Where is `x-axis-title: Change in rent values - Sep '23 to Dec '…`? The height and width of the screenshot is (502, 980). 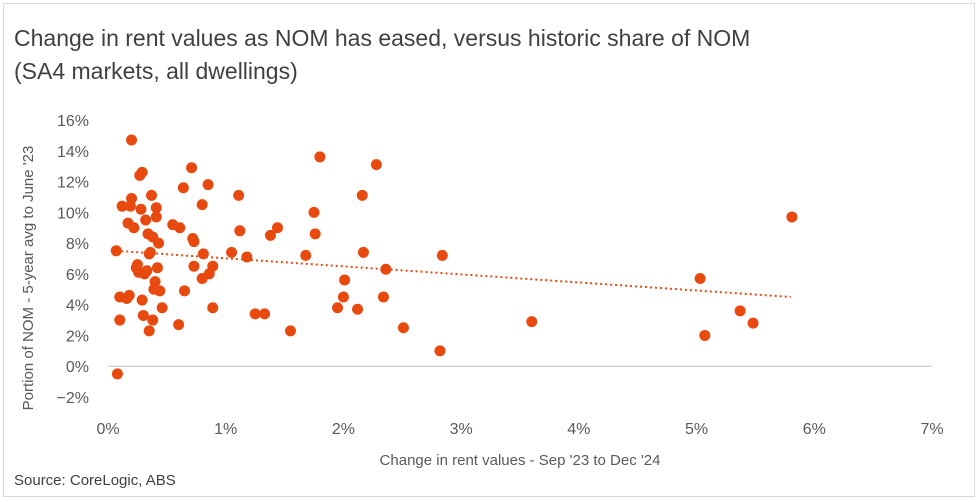 x-axis-title: Change in rent values - Sep '23 to Dec '… is located at coordinates (520, 460).